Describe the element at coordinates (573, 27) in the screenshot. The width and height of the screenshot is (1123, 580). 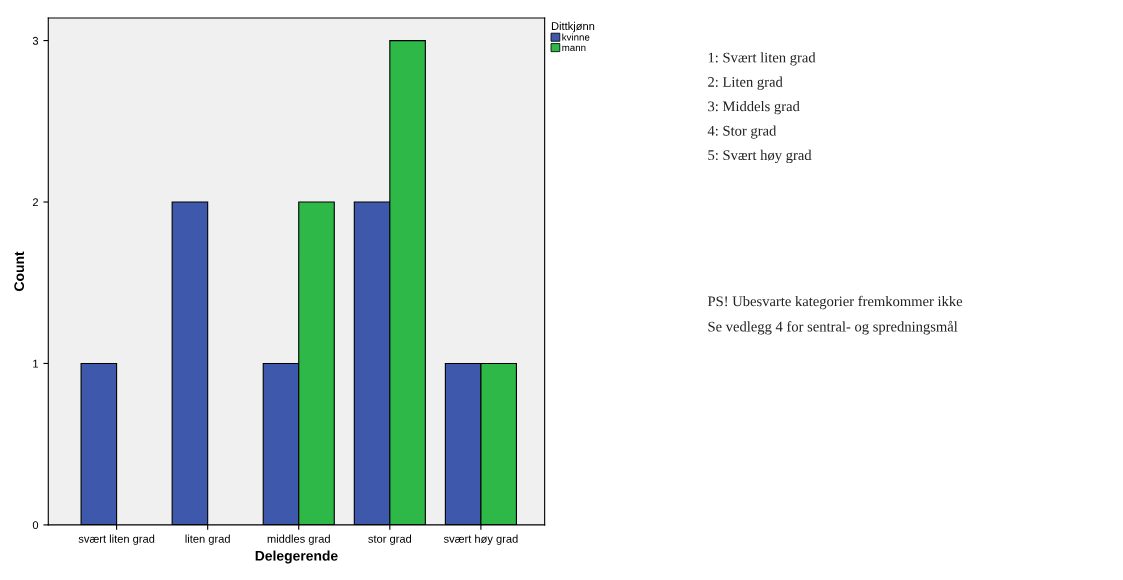
I see `legend-title: Dittkjønn` at that location.